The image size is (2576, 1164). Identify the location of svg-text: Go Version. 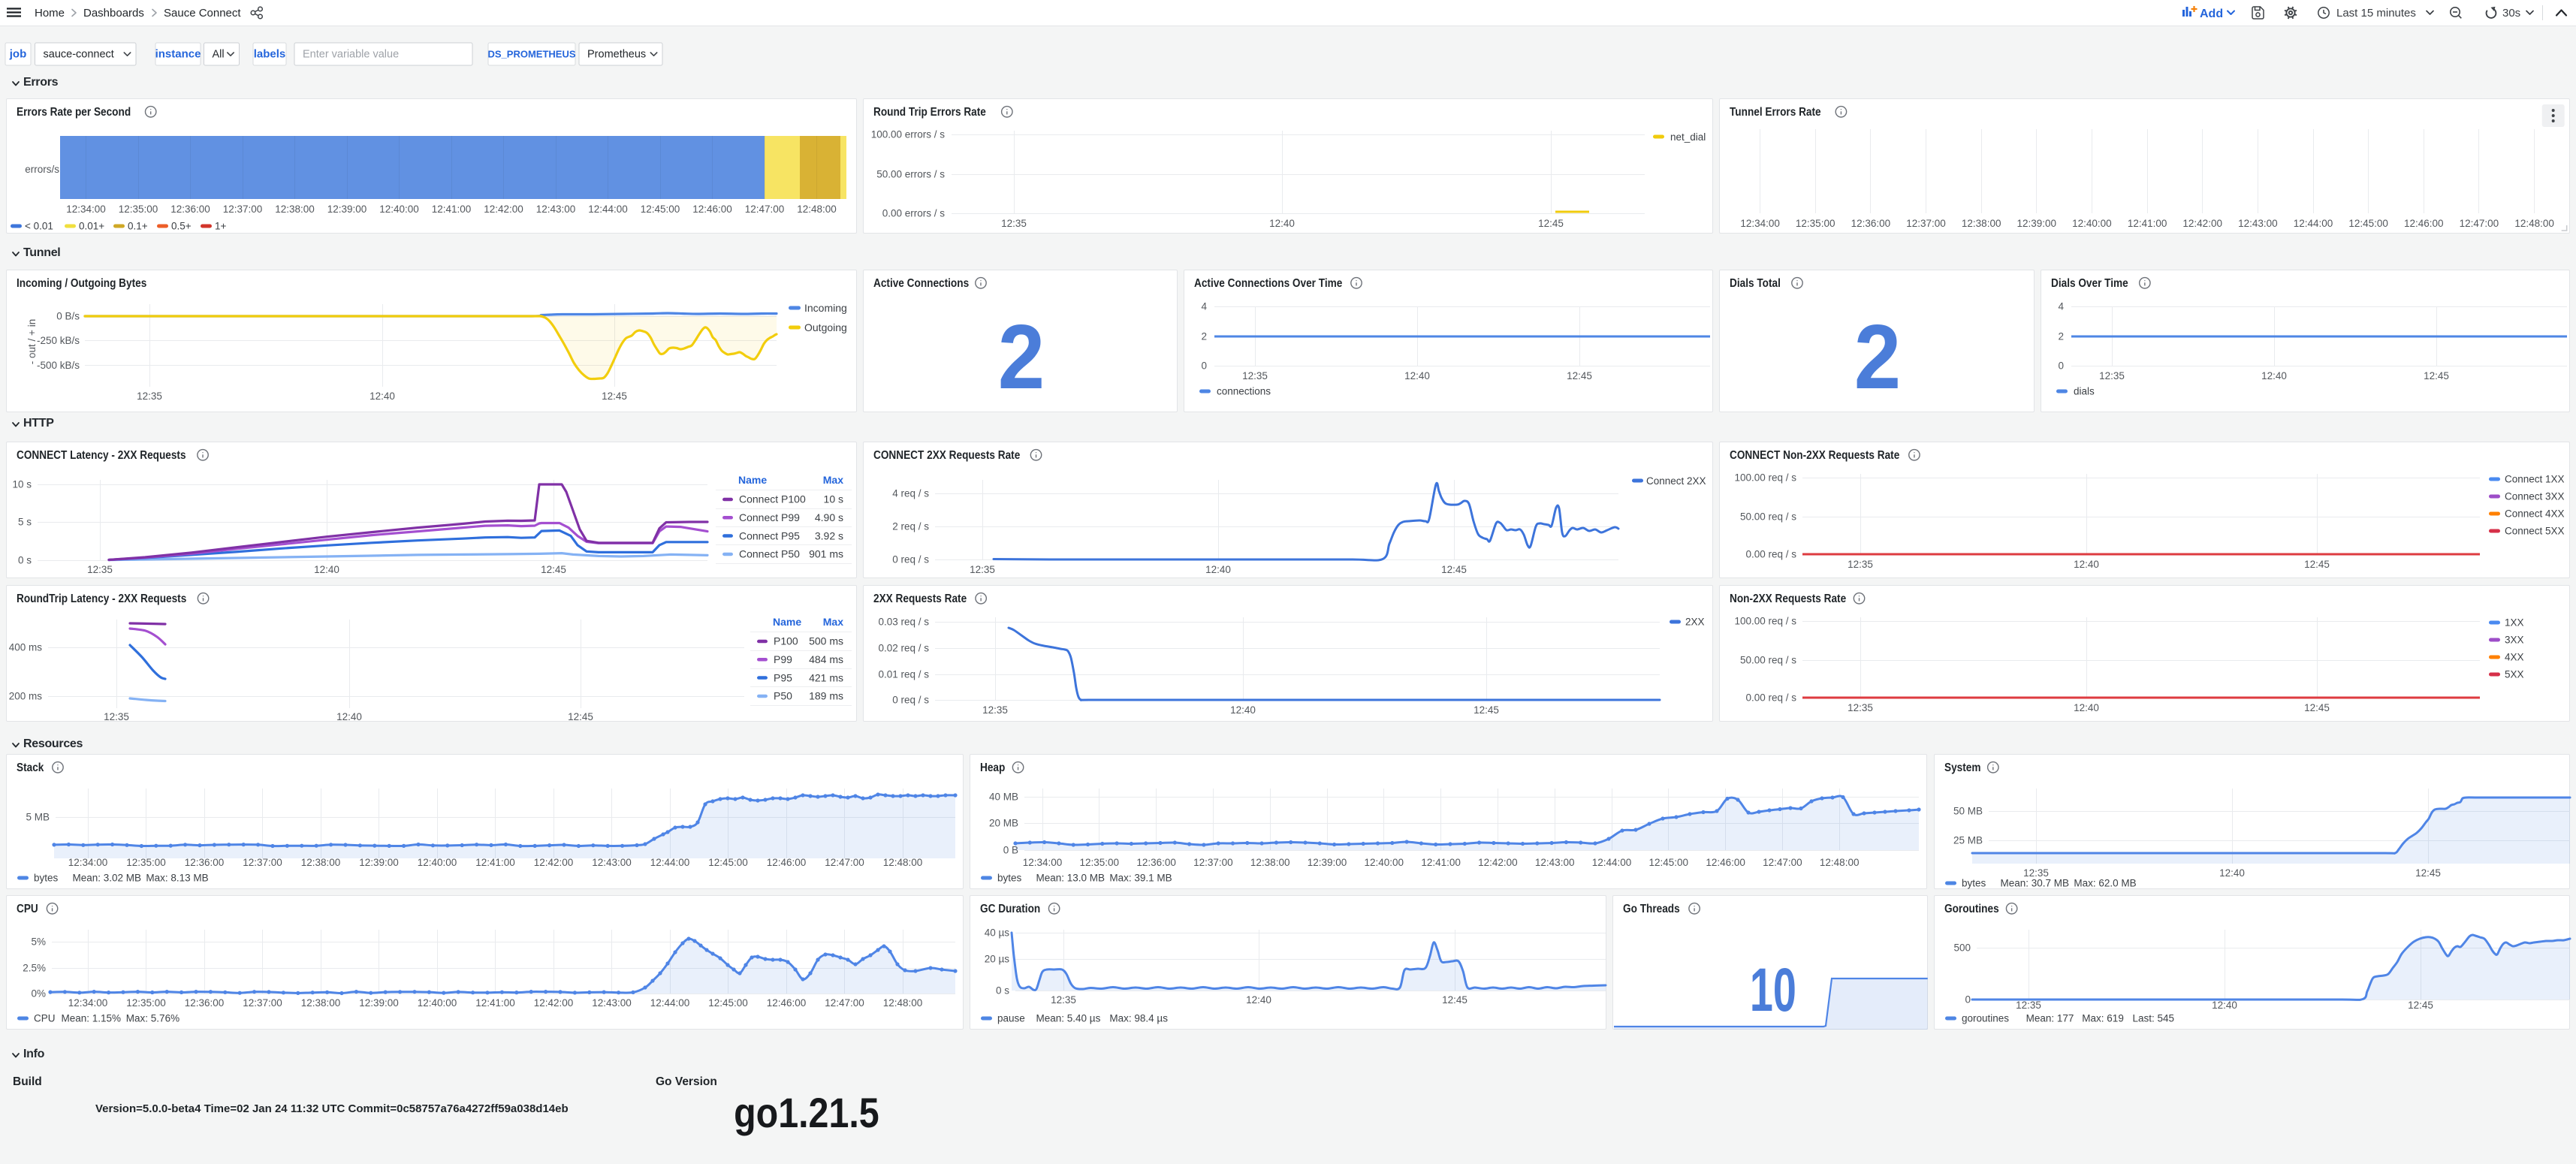
(686, 1081).